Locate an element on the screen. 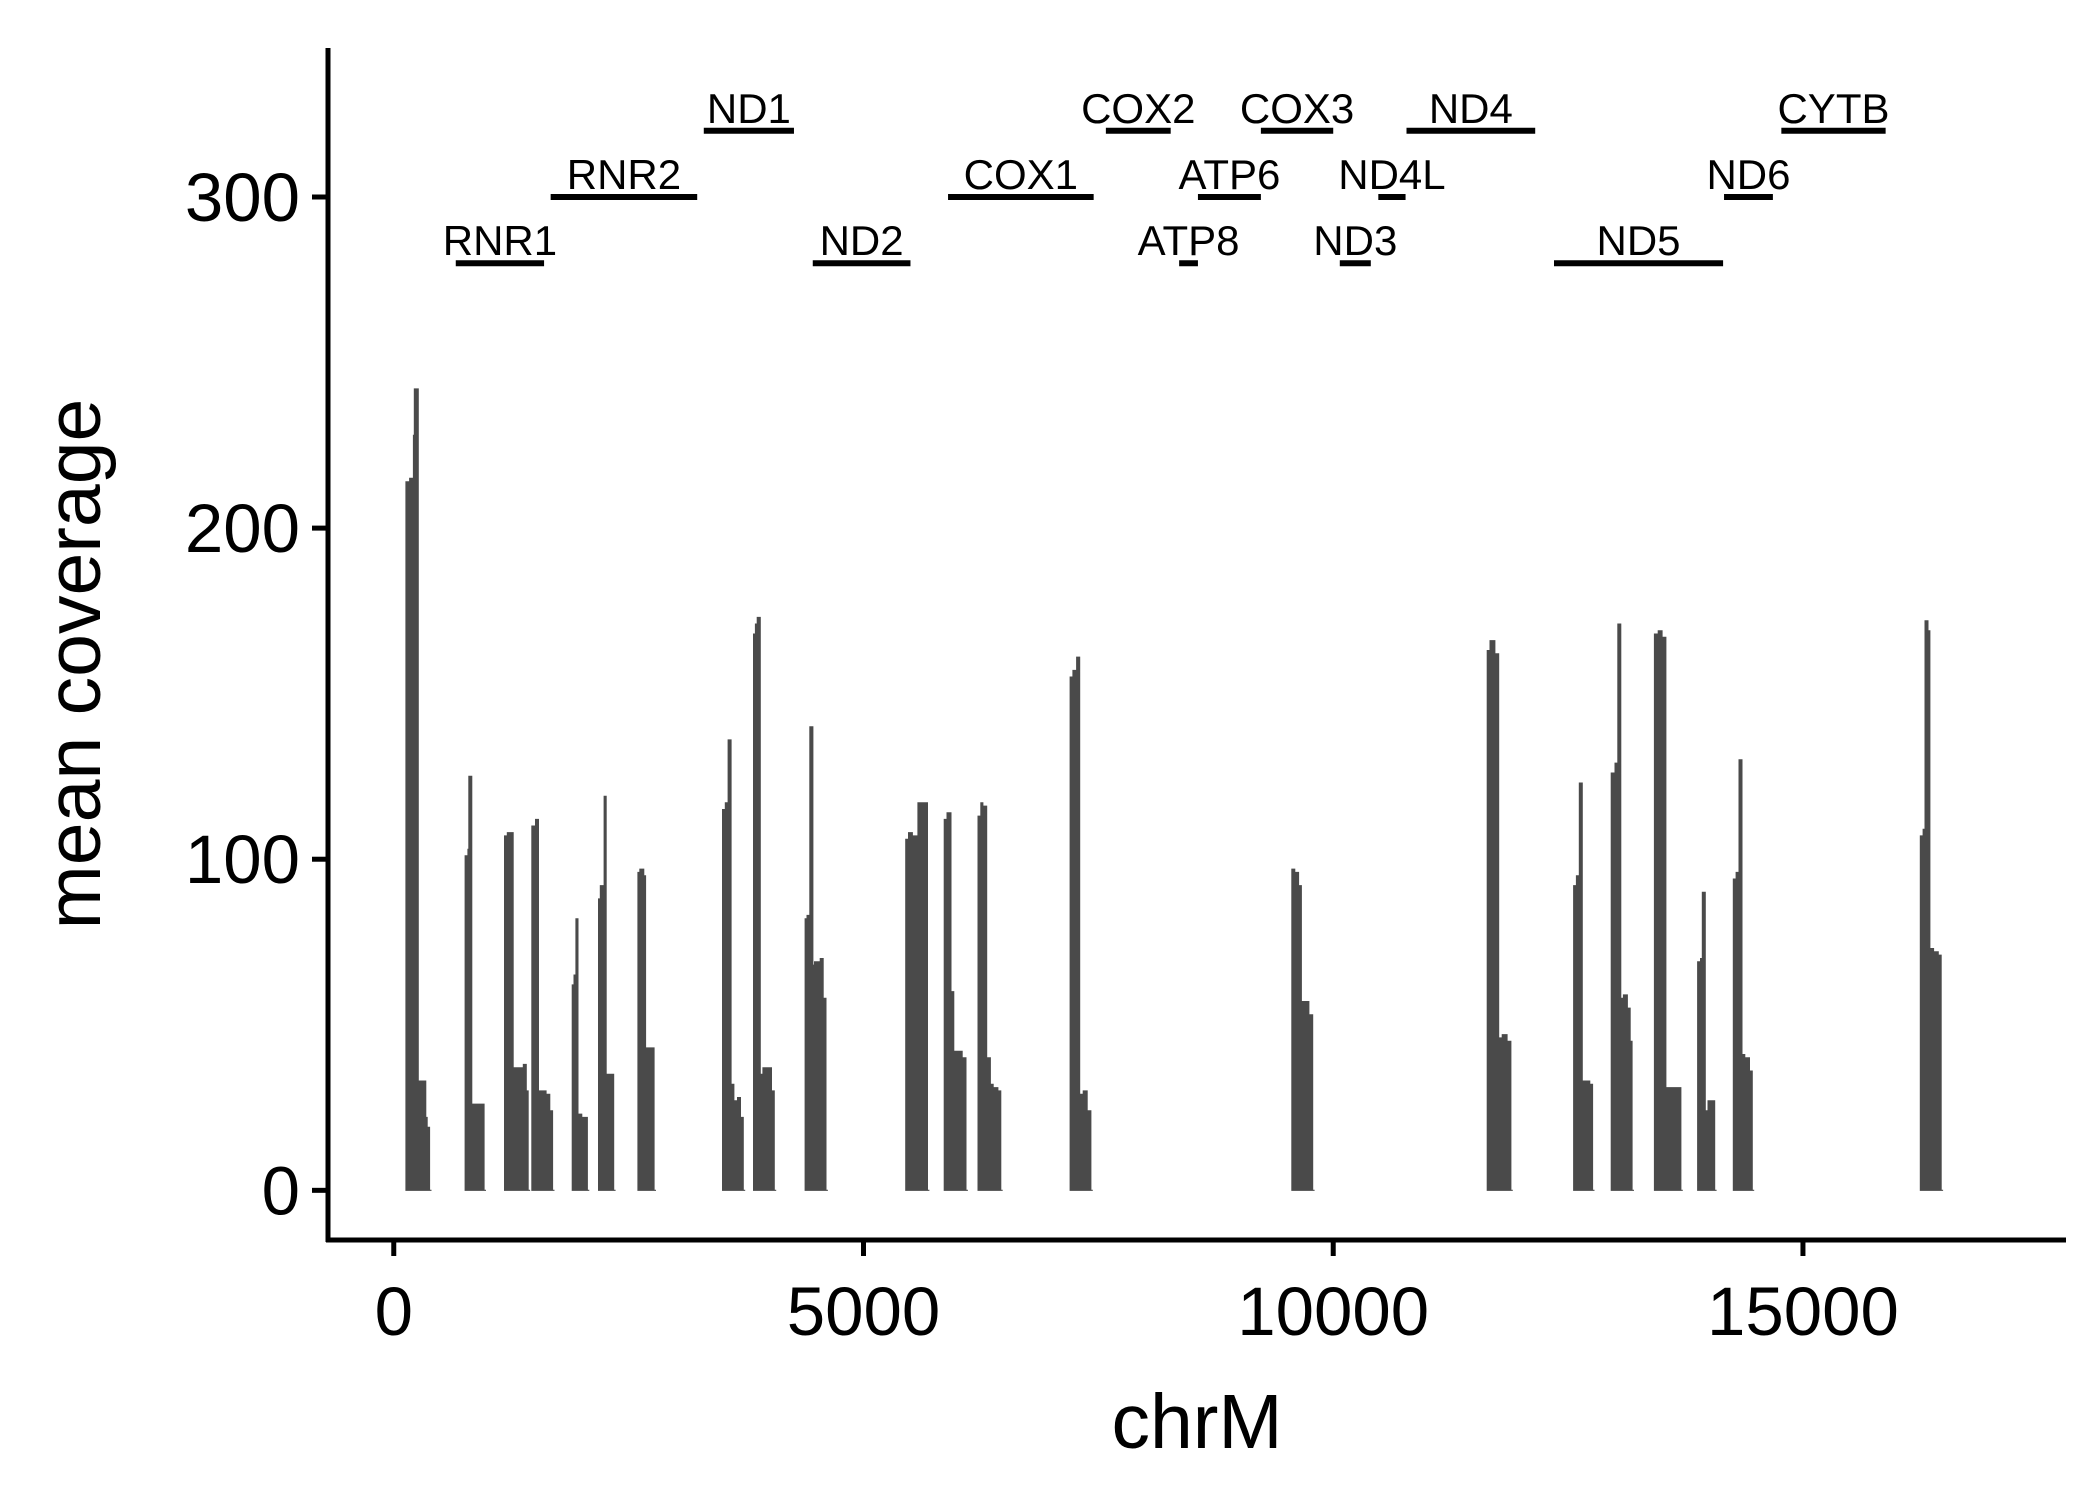 The image size is (2100, 1500). gene-label: CYTB is located at coordinates (1833, 108).